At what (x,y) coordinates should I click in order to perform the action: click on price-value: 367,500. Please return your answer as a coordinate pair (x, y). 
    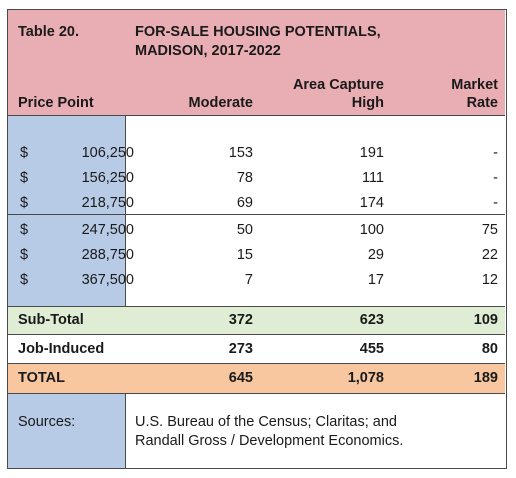
    Looking at the image, I should click on (107, 280).